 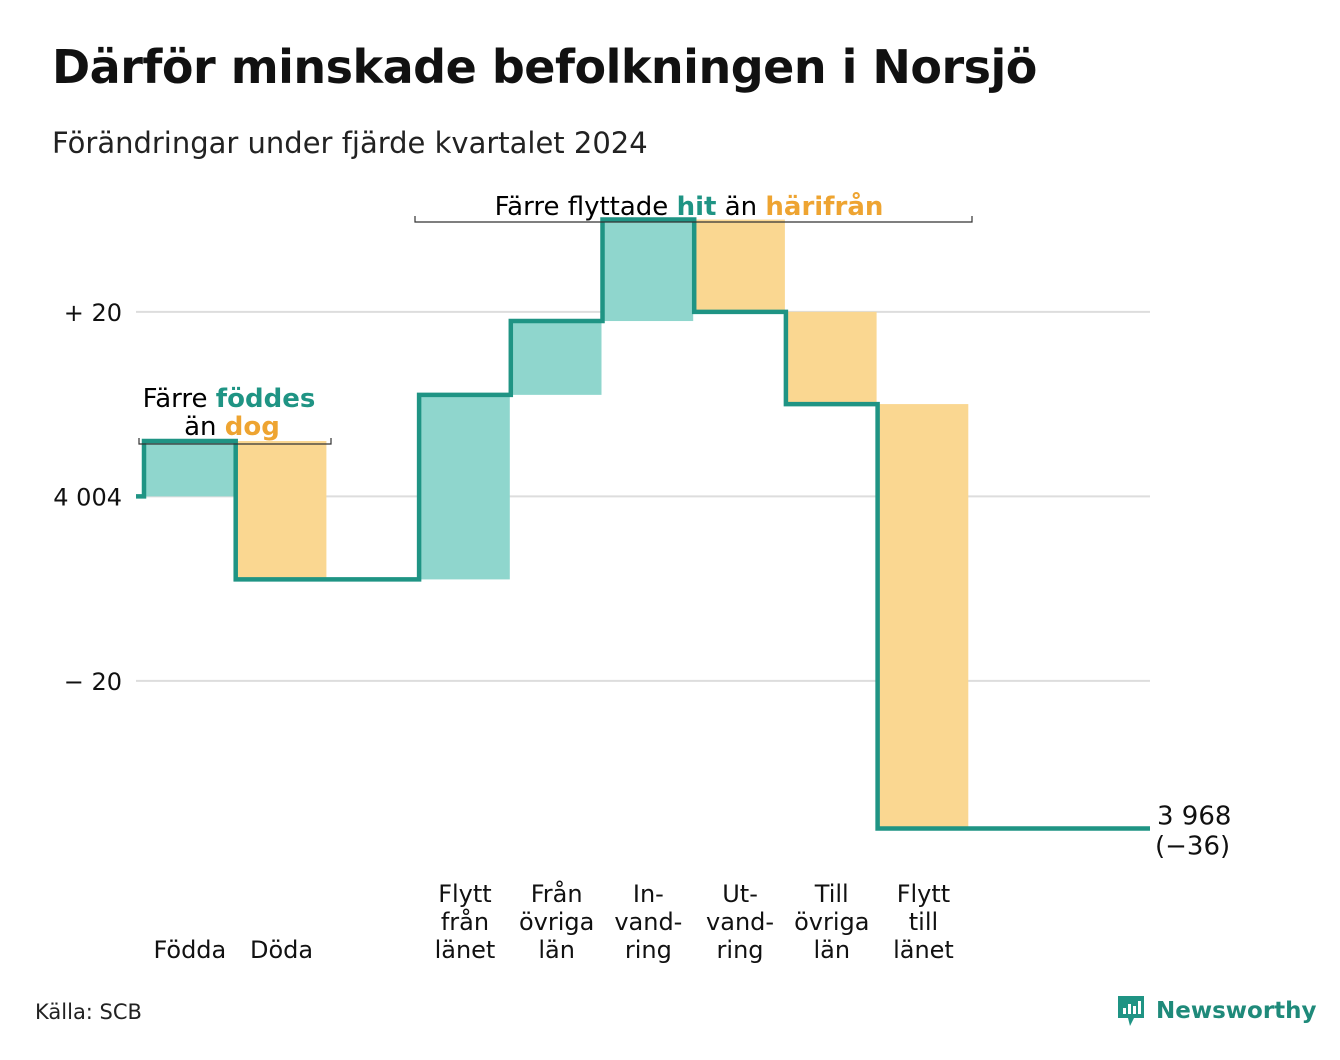 What do you see at coordinates (831, 894) in the screenshot?
I see `category-label: Till` at bounding box center [831, 894].